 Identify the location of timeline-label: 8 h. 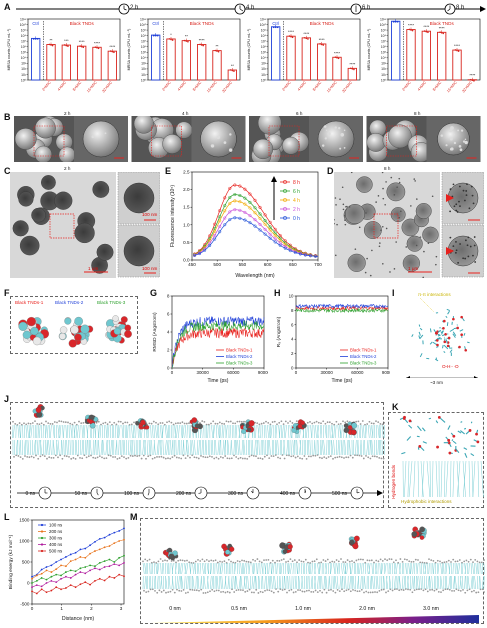
(460, 8).